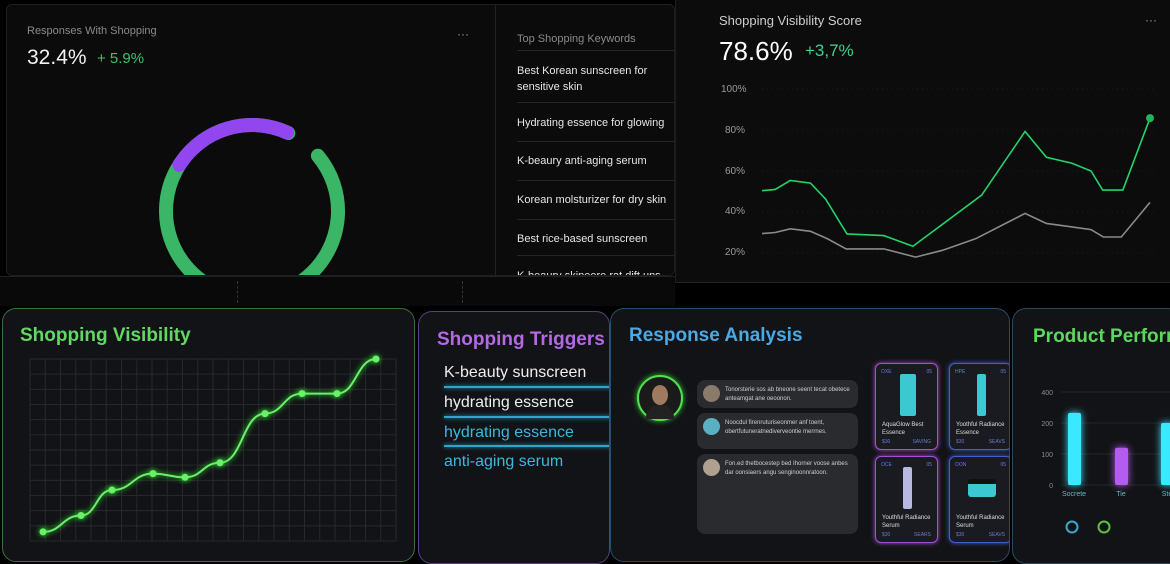  Describe the element at coordinates (716, 335) in the screenshot. I see `card-title: Response Analysis` at that location.